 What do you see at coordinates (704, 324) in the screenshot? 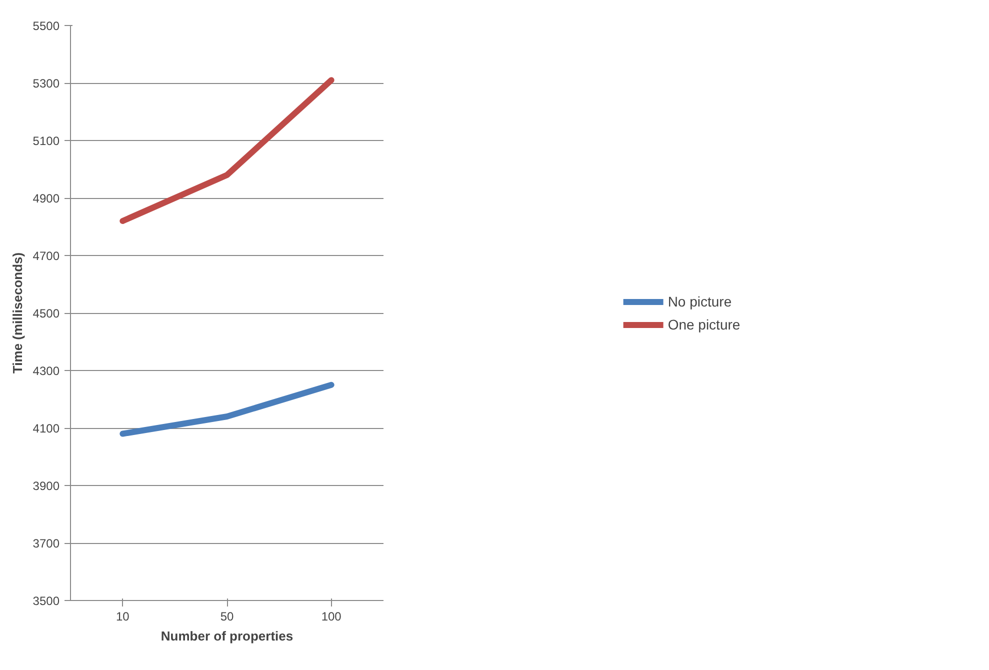
I see `legend-label: One picture` at bounding box center [704, 324].